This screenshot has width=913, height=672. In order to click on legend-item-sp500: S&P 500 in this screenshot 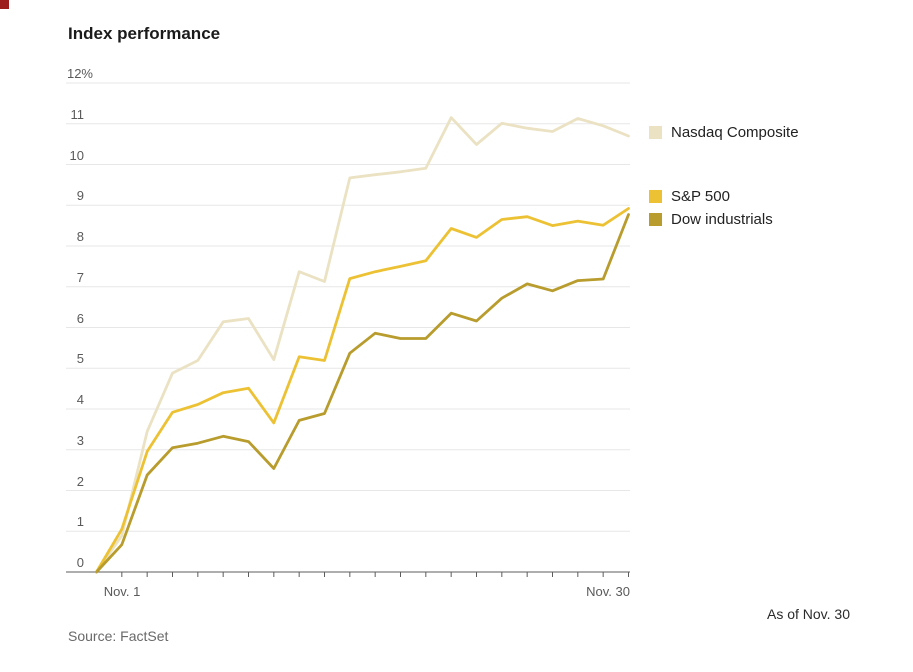, I will do `click(689, 196)`.